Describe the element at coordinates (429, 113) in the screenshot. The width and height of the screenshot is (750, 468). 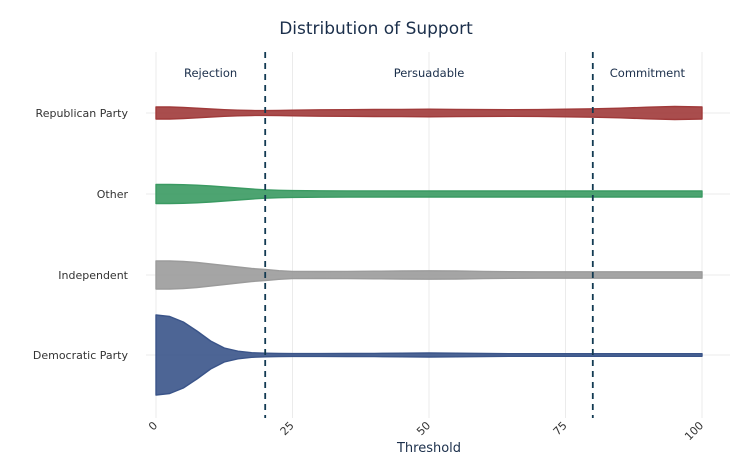
I see `violin-republican-party` at that location.